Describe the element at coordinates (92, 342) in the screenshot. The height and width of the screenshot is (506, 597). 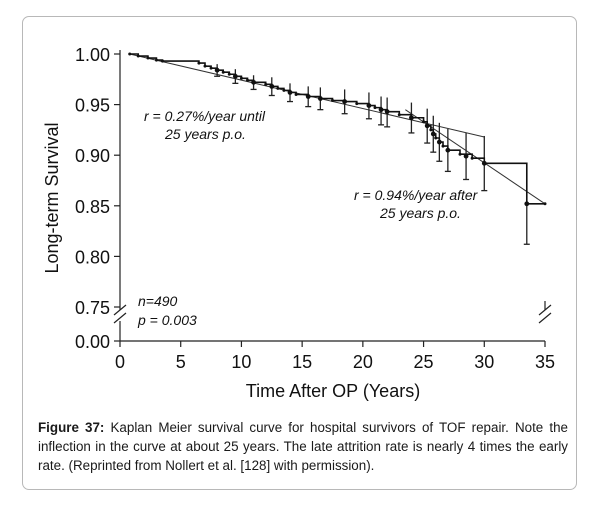
I see `y-tick-label: 0.00` at that location.